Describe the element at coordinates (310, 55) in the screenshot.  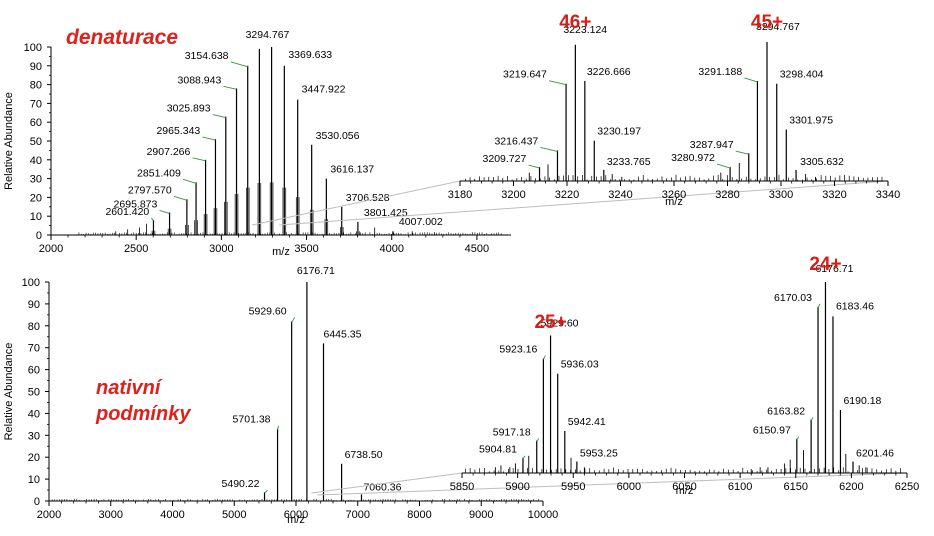
I see `top-main-peak-label: 3369.633` at that location.